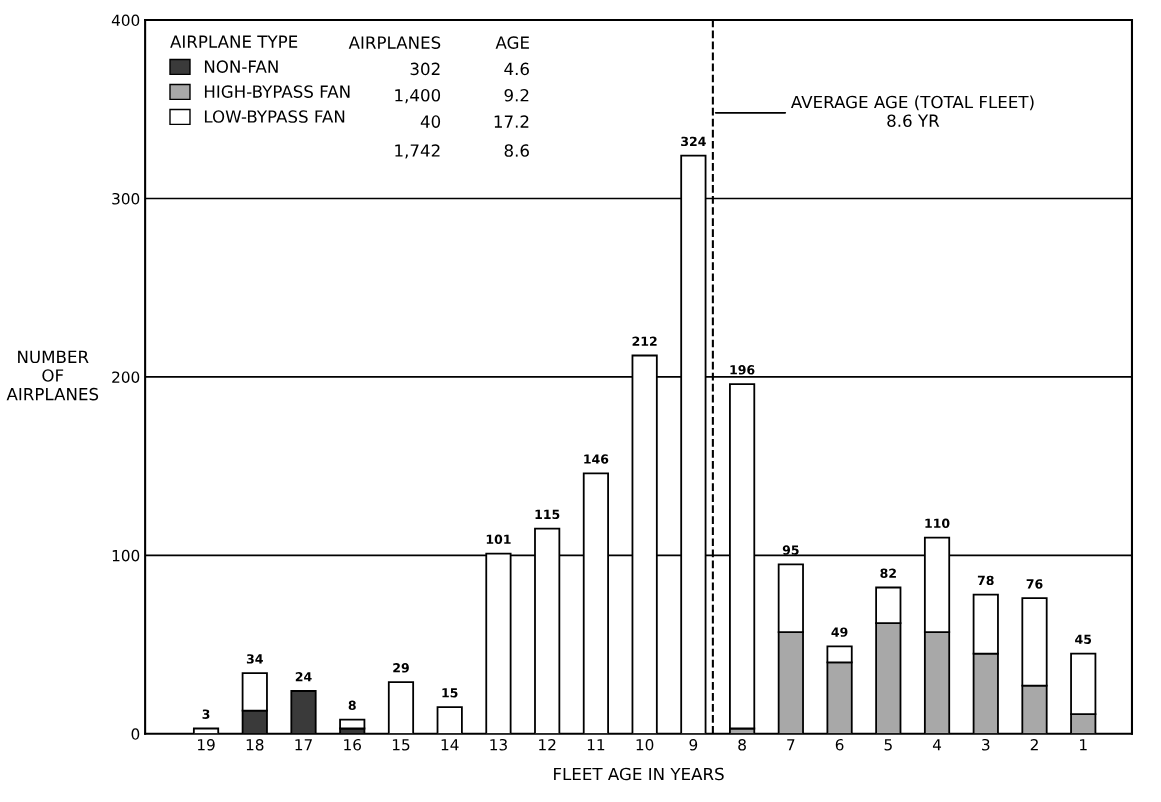  Describe the element at coordinates (450, 745) in the screenshot. I see `x-tick-label: 14` at that location.